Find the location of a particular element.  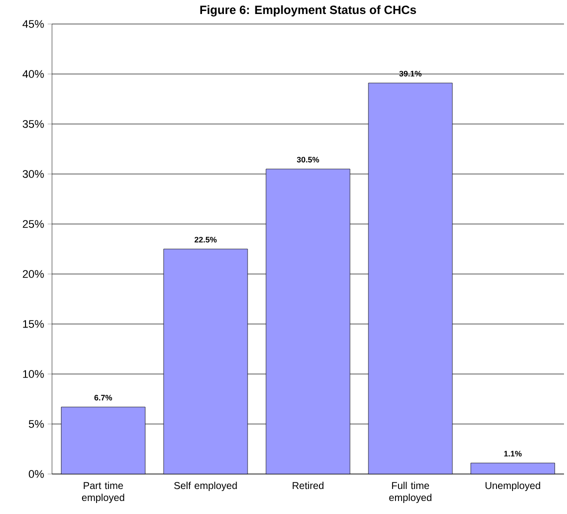

x-tick-label: Full time employed is located at coordinates (410, 493).